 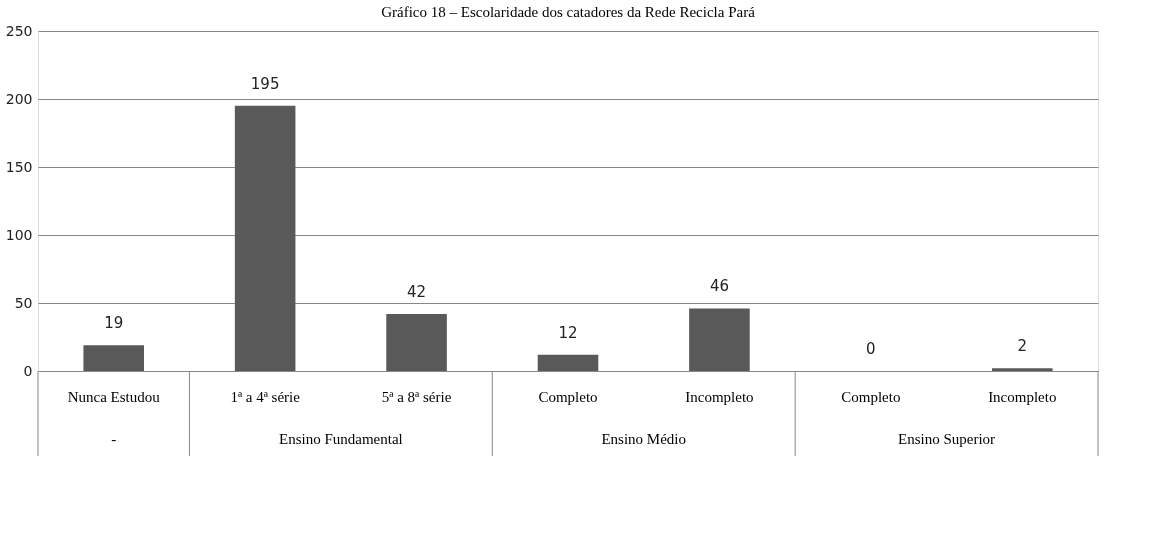 I want to click on y-tick-label: 50, so click(x=23, y=302).